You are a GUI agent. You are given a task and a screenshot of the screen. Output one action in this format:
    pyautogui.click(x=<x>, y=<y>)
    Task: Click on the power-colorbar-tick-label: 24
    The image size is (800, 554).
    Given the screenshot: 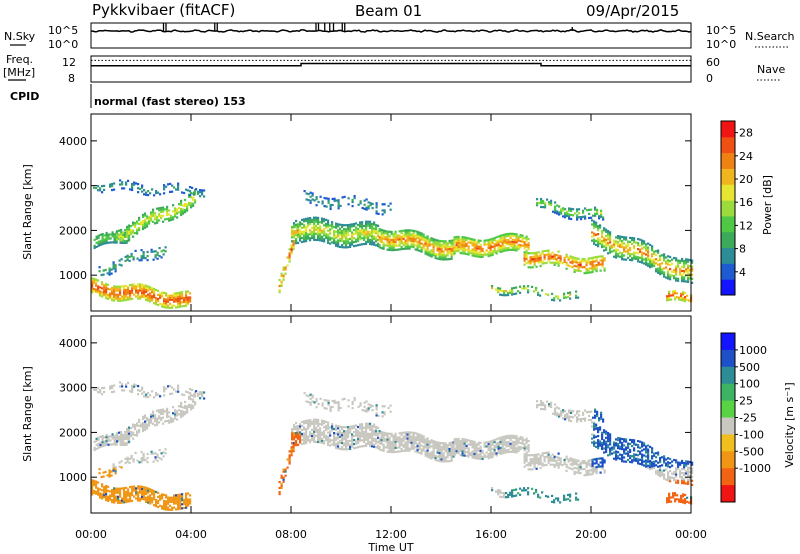 What is the action you would take?
    pyautogui.click(x=746, y=156)
    